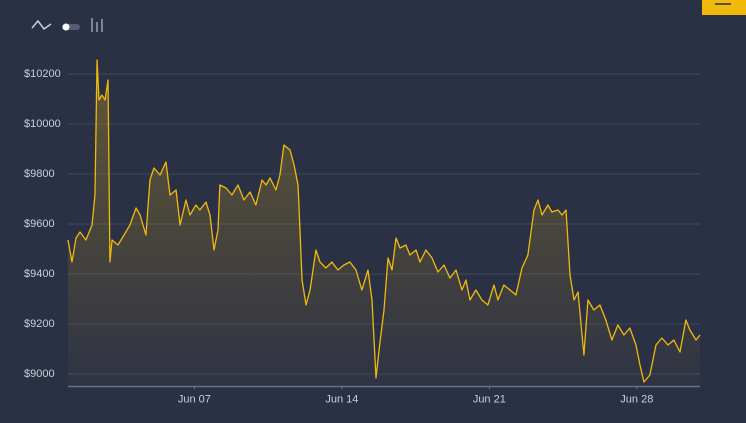 Image resolution: width=746 pixels, height=423 pixels. What do you see at coordinates (39, 324) in the screenshot?
I see `y-tick-label: $9200` at bounding box center [39, 324].